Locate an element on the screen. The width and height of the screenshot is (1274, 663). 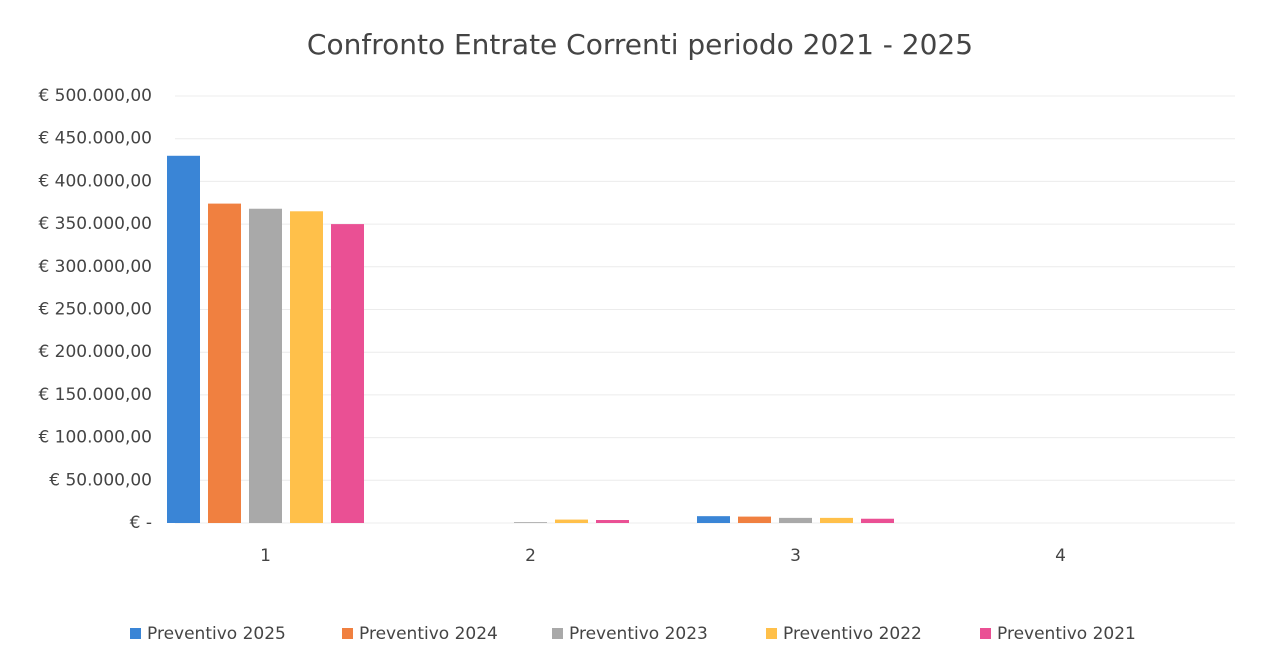
legend-label: Preventivo 2022 is located at coordinates (852, 634).